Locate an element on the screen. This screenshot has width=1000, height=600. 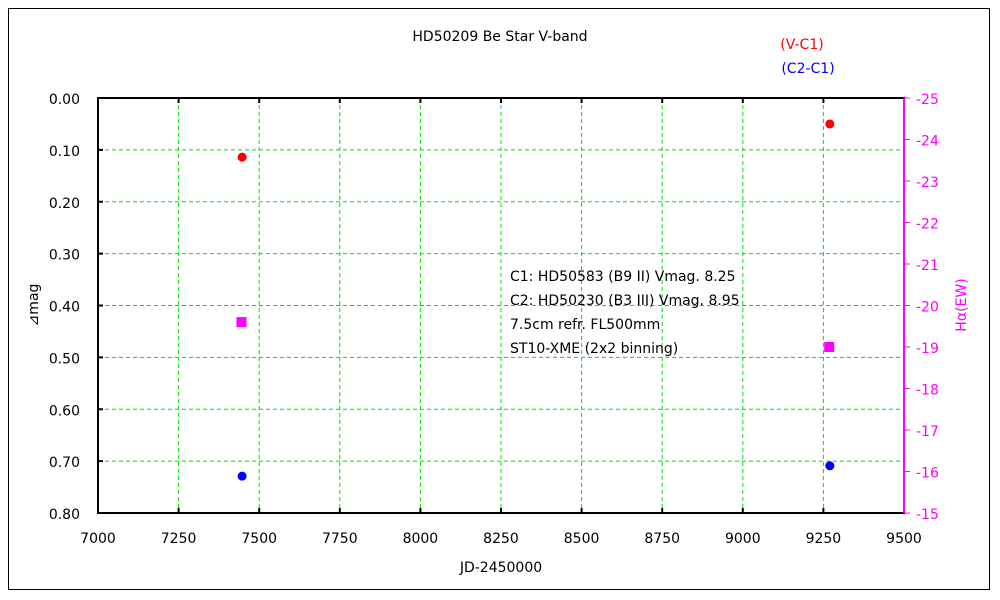
y-tick-label: 0.80 is located at coordinates (64, 515).